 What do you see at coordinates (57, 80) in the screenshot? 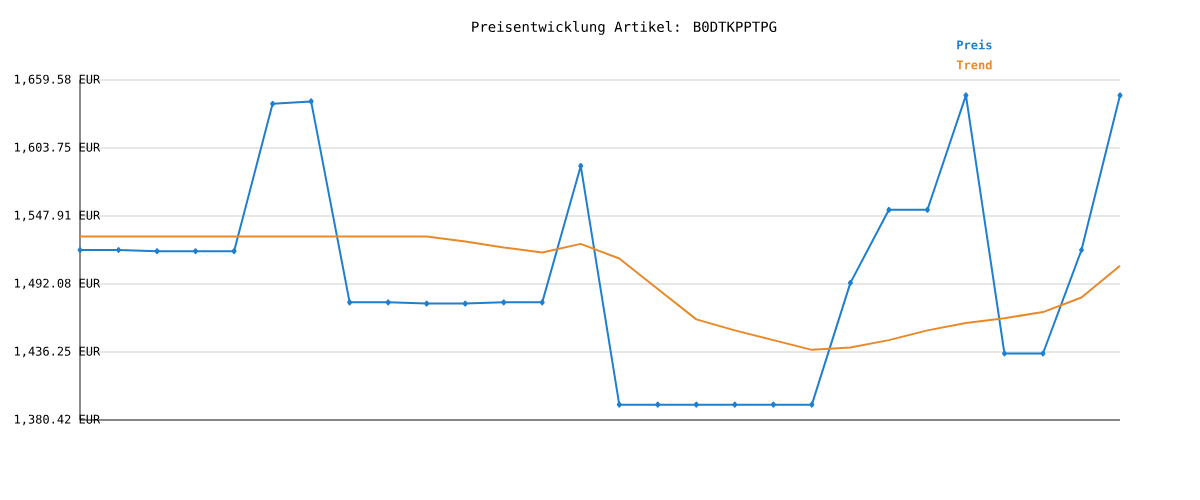
I see `y-tick-label: 1,659.58 EUR` at bounding box center [57, 80].